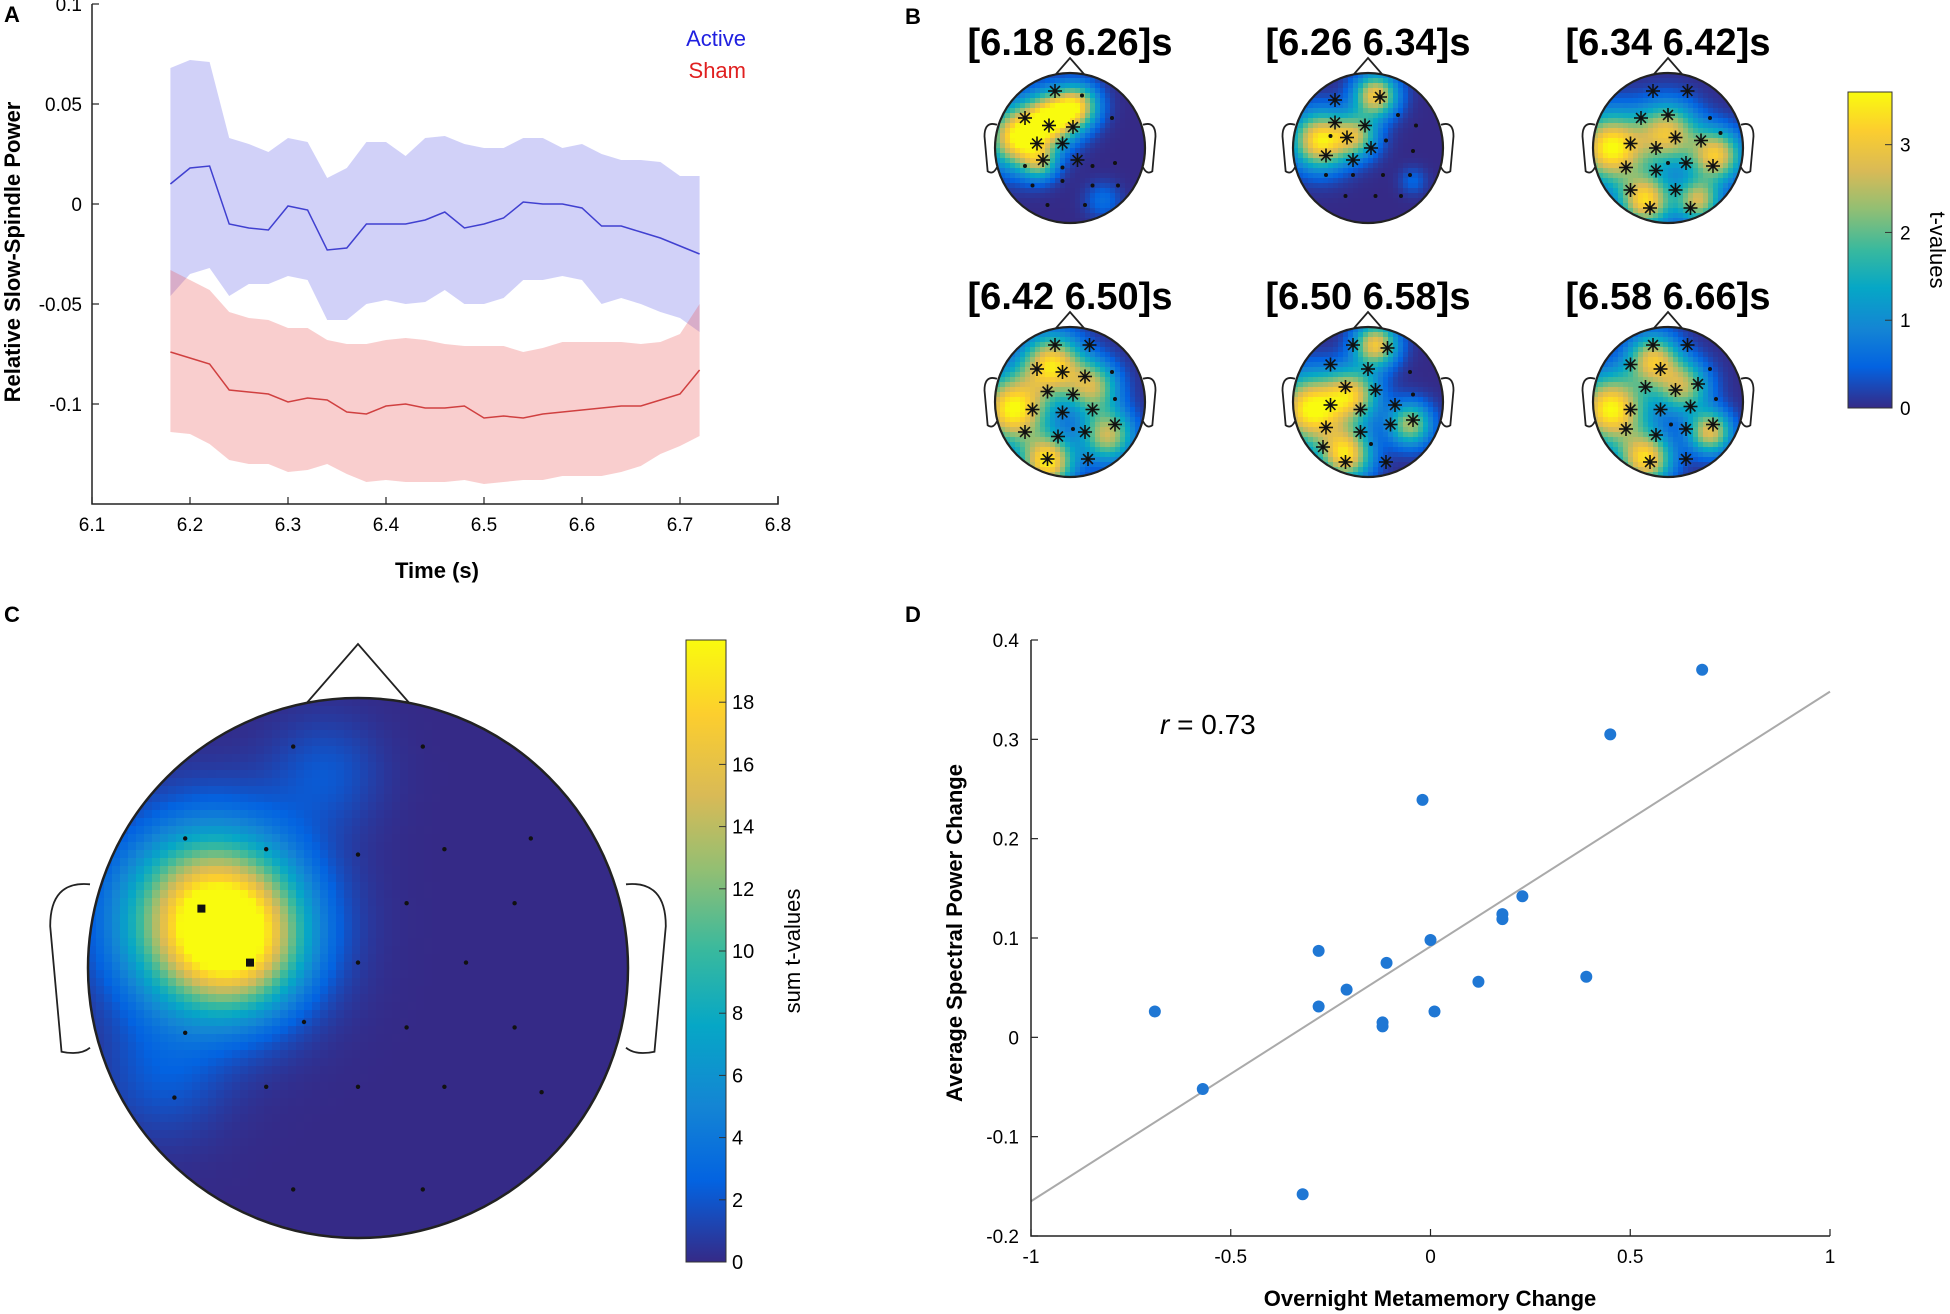  I want to click on confidence-band-sham, so click(435, 377).